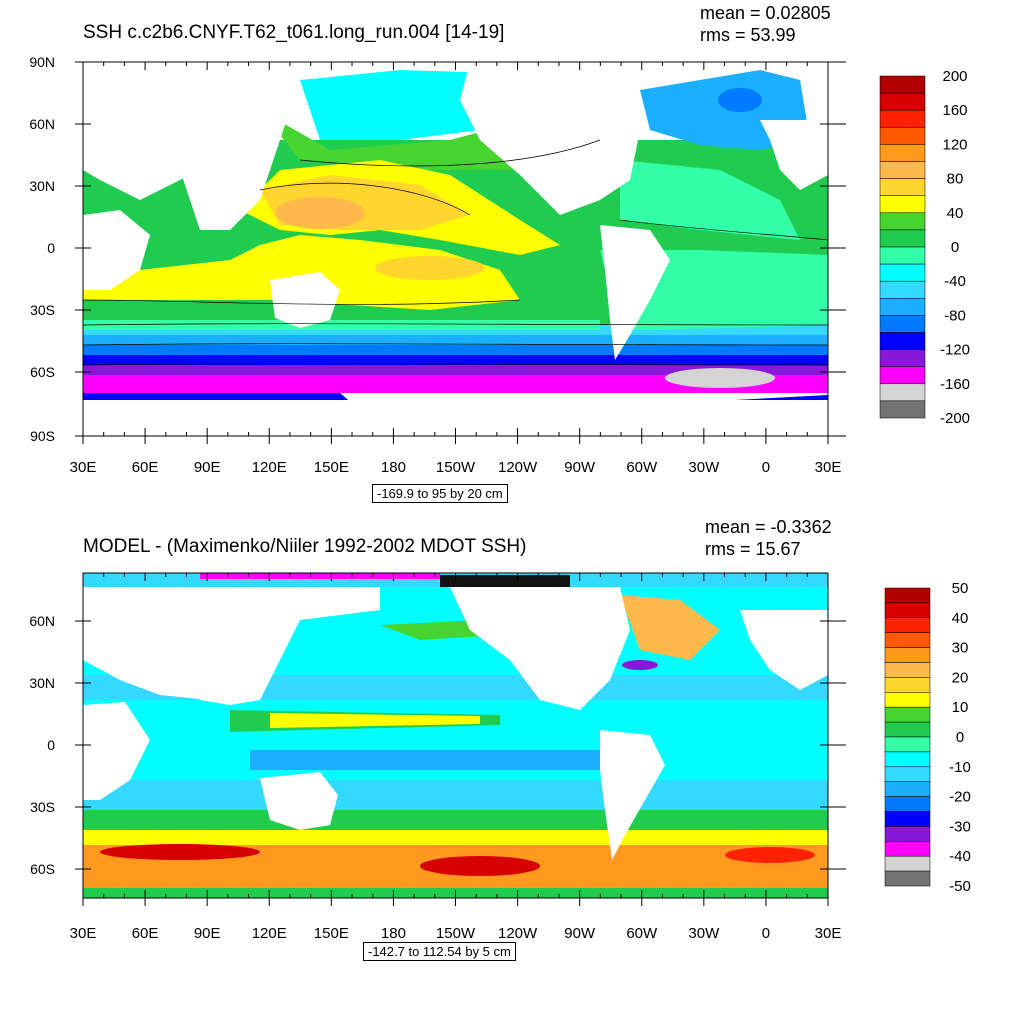  Describe the element at coordinates (960, 767) in the screenshot. I see `colorbar-label: -10` at that location.